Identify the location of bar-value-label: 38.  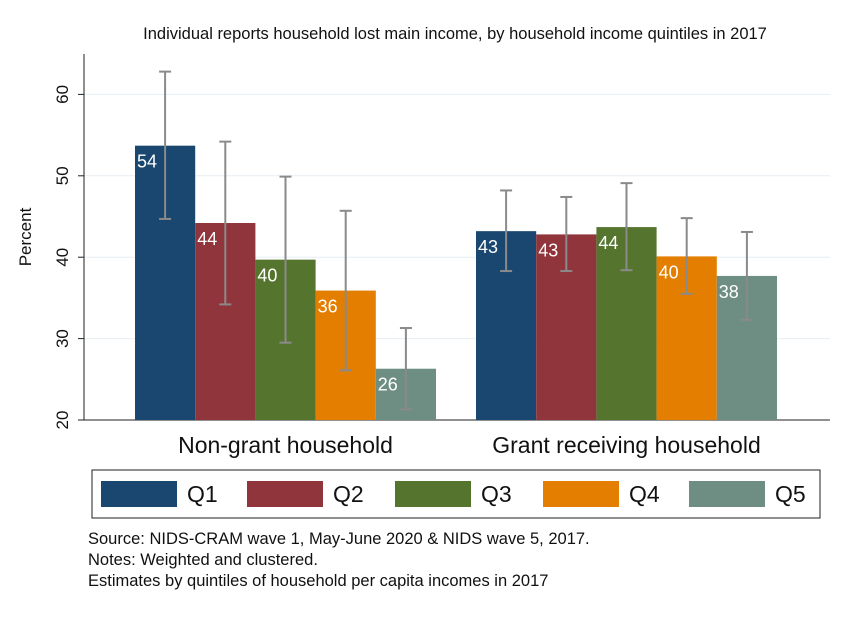
(729, 292).